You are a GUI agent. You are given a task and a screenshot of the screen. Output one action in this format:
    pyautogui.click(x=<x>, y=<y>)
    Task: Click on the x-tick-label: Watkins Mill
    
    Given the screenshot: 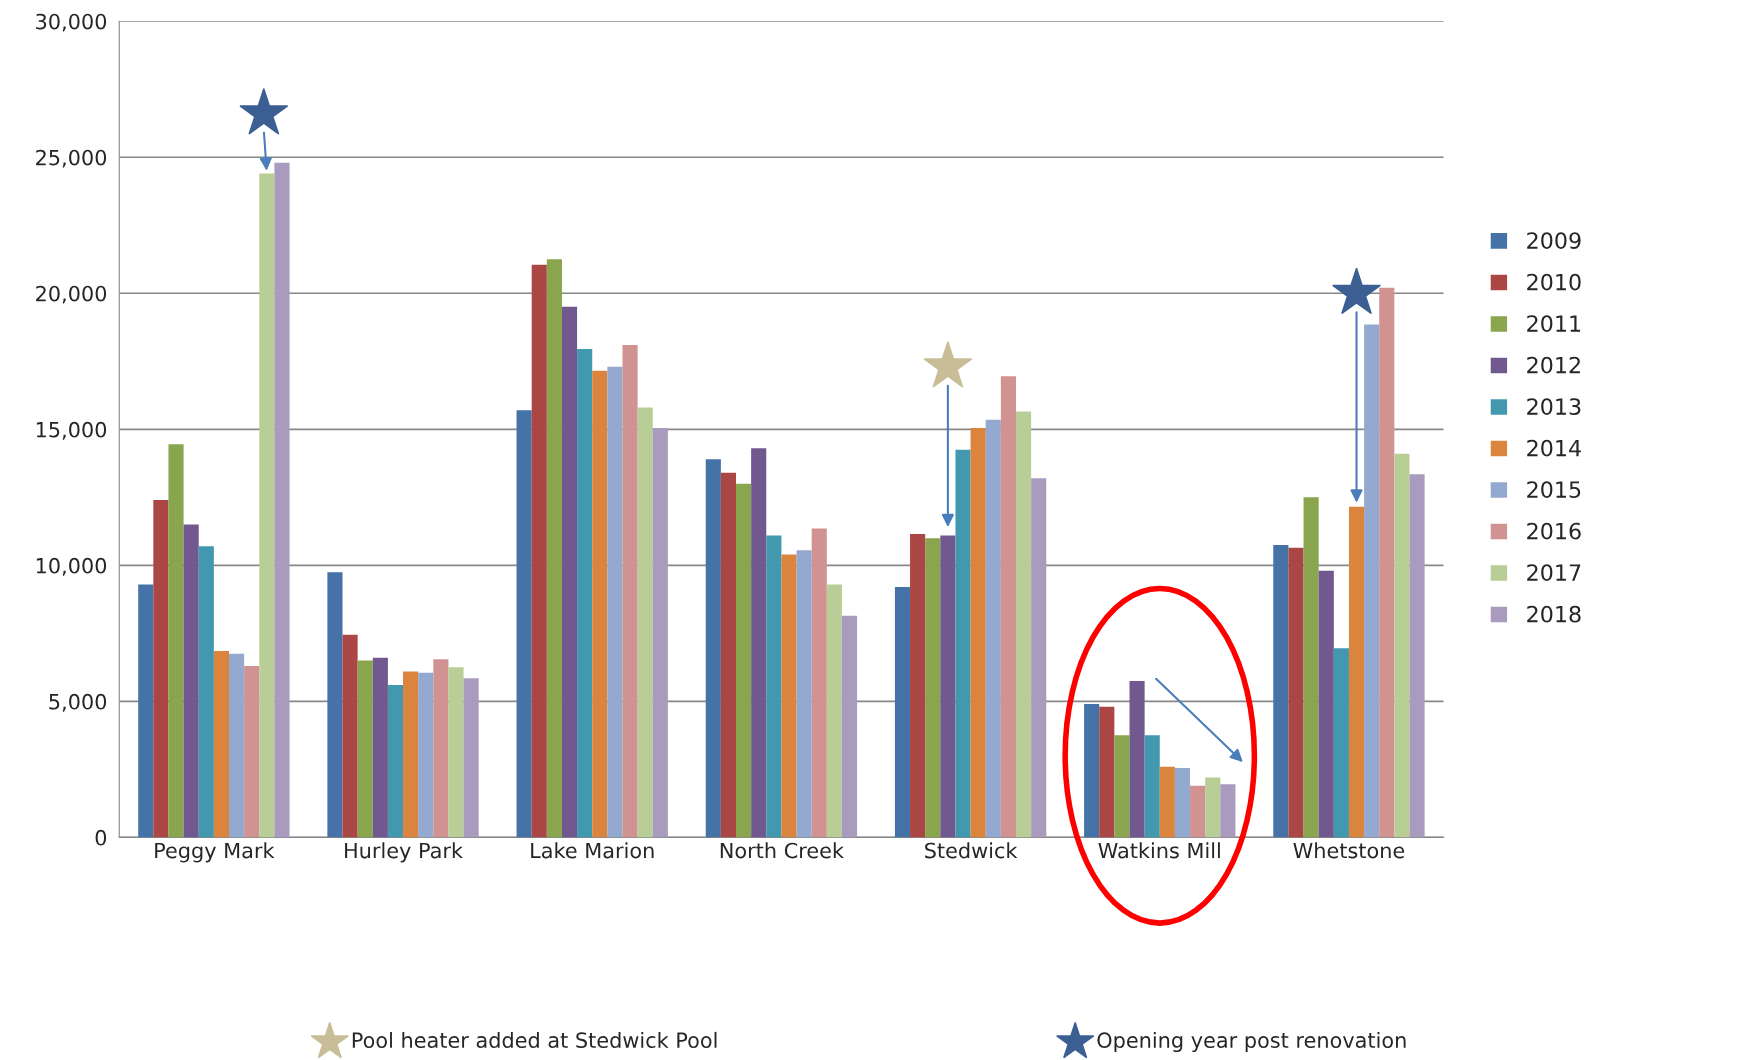 What is the action you would take?
    pyautogui.click(x=1159, y=850)
    